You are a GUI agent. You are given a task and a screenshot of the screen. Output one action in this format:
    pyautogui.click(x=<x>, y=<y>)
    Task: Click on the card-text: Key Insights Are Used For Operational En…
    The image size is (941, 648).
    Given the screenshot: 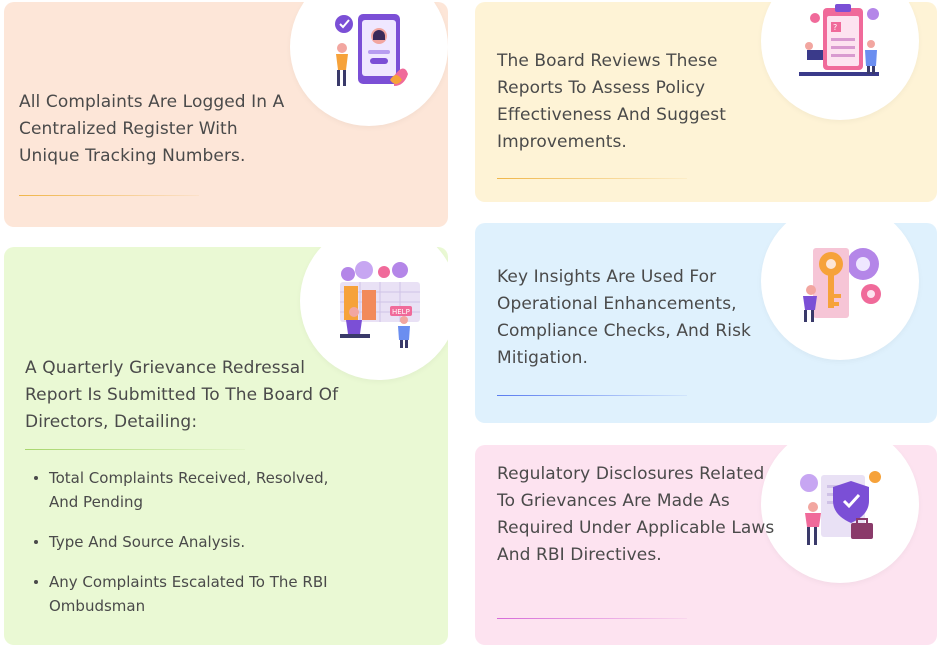 What is the action you would take?
    pyautogui.click(x=624, y=317)
    